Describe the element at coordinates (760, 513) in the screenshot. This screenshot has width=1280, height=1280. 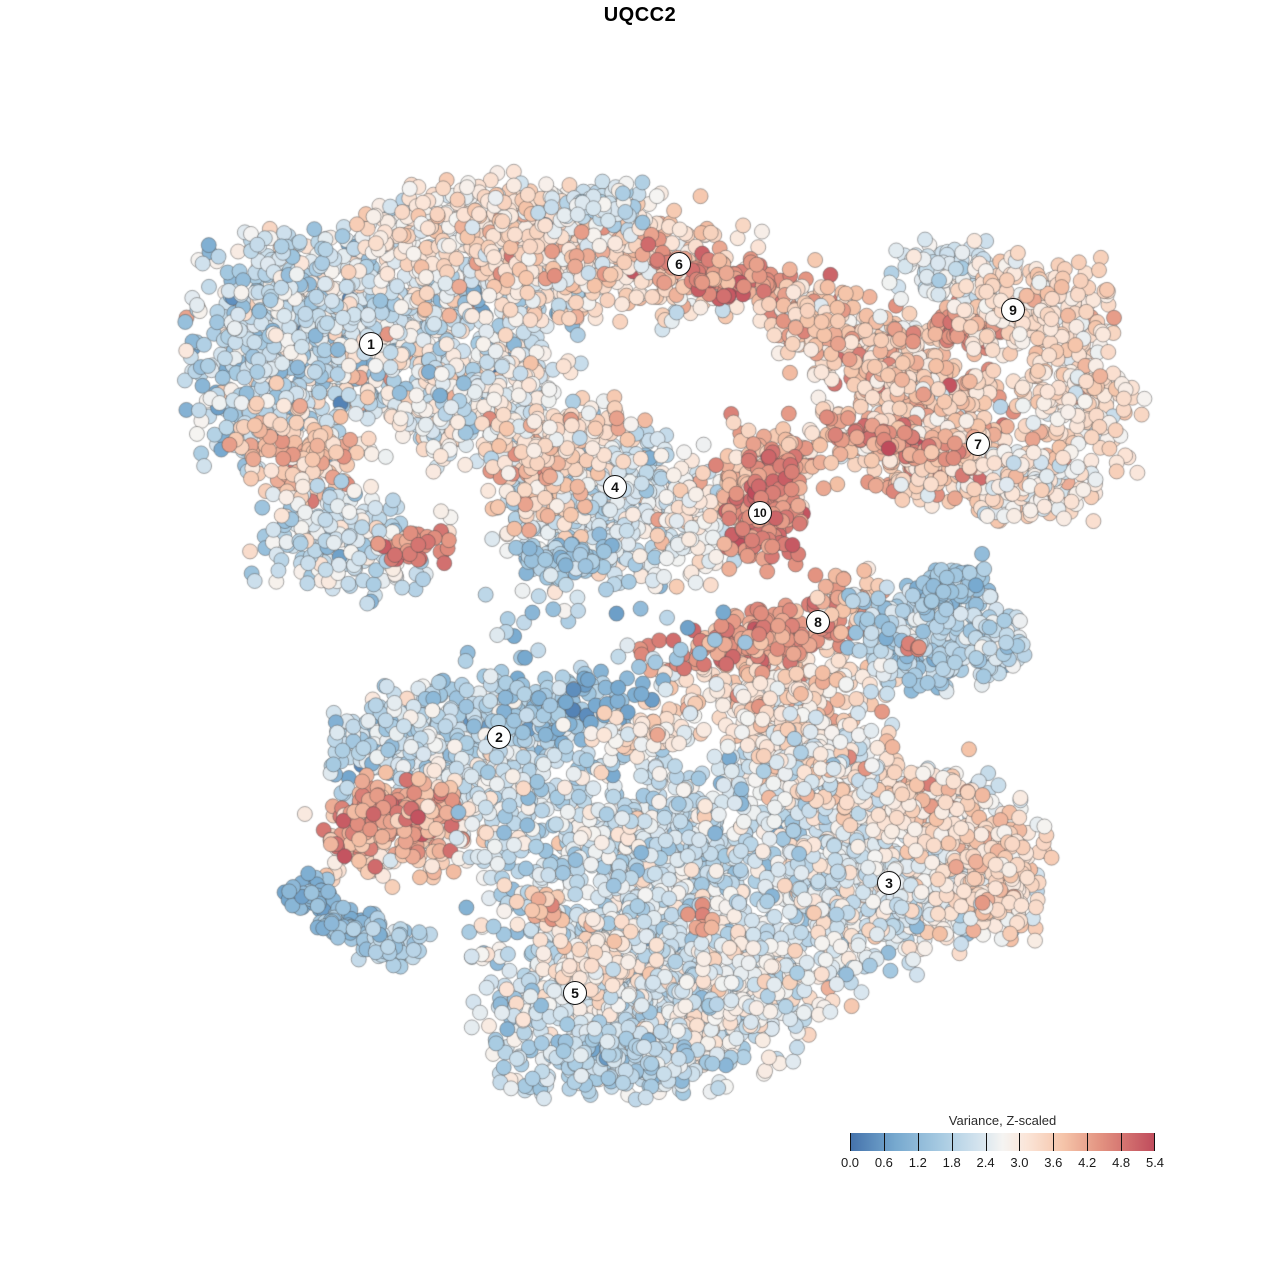
I see `cluster-label-10: 10` at that location.